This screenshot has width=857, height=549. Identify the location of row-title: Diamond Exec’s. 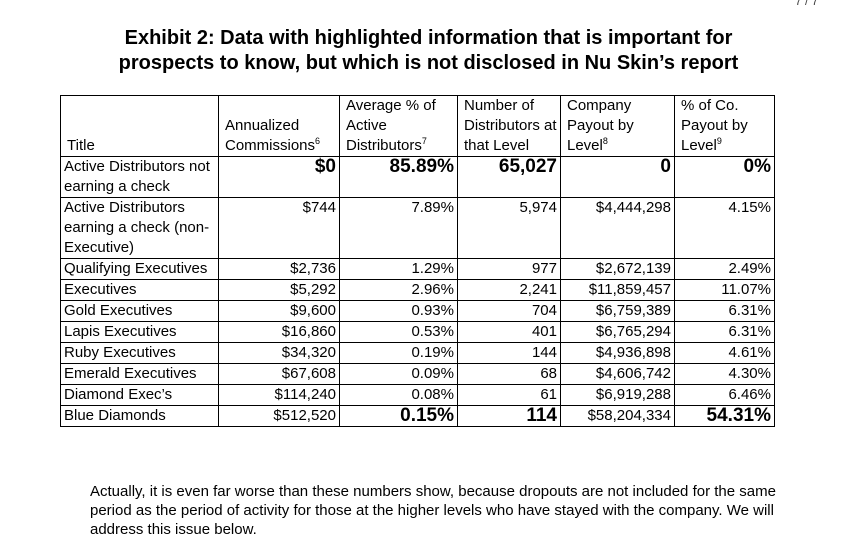
(139, 395).